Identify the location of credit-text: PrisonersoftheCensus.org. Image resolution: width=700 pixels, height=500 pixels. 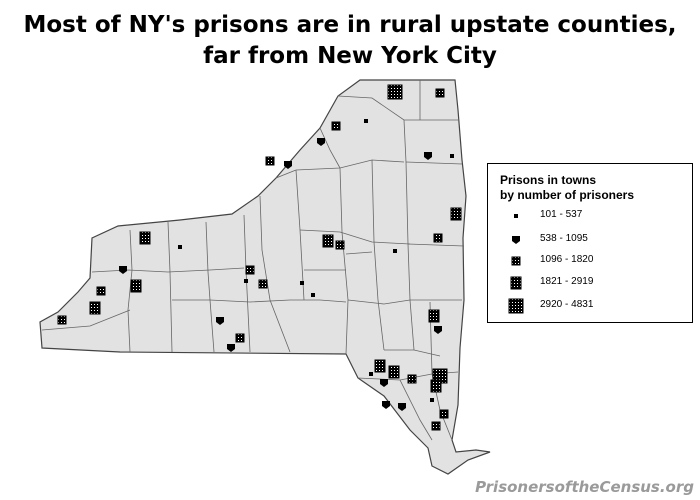
(584, 487).